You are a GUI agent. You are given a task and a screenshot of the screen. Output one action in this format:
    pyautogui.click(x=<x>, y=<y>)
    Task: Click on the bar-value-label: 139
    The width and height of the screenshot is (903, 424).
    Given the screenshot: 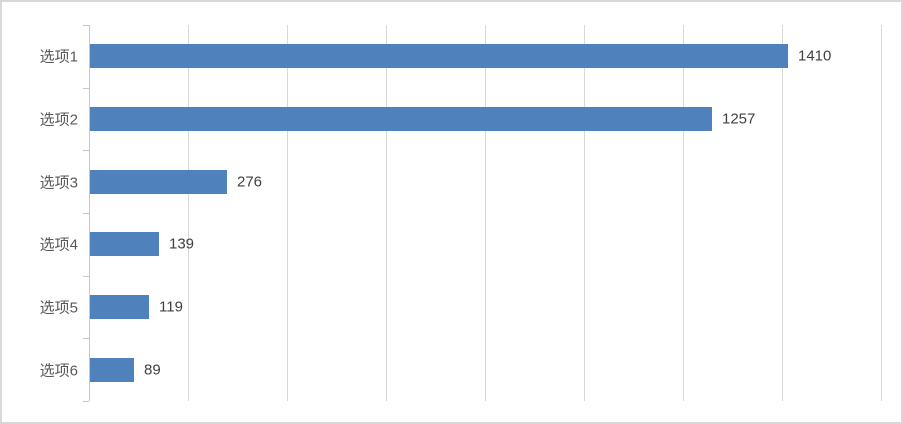 What is the action you would take?
    pyautogui.click(x=182, y=244)
    